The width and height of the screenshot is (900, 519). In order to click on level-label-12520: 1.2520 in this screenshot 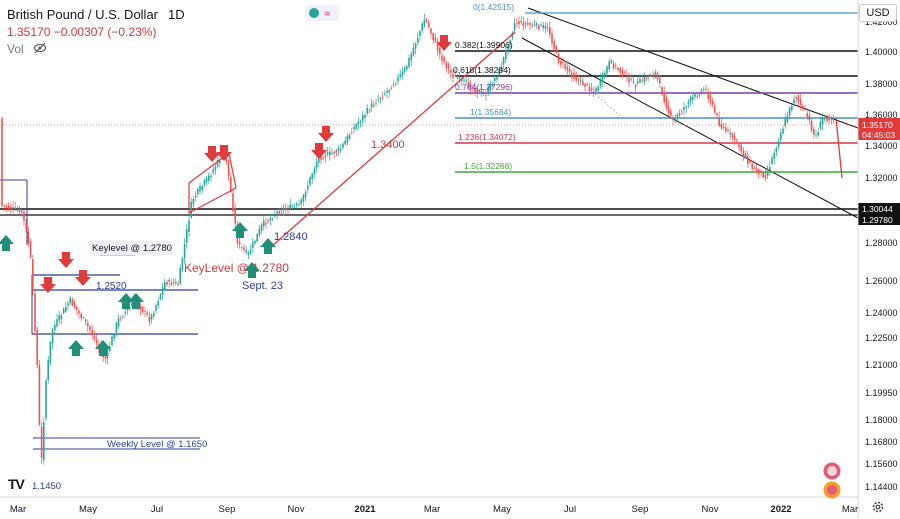, I will do `click(111, 286)`.